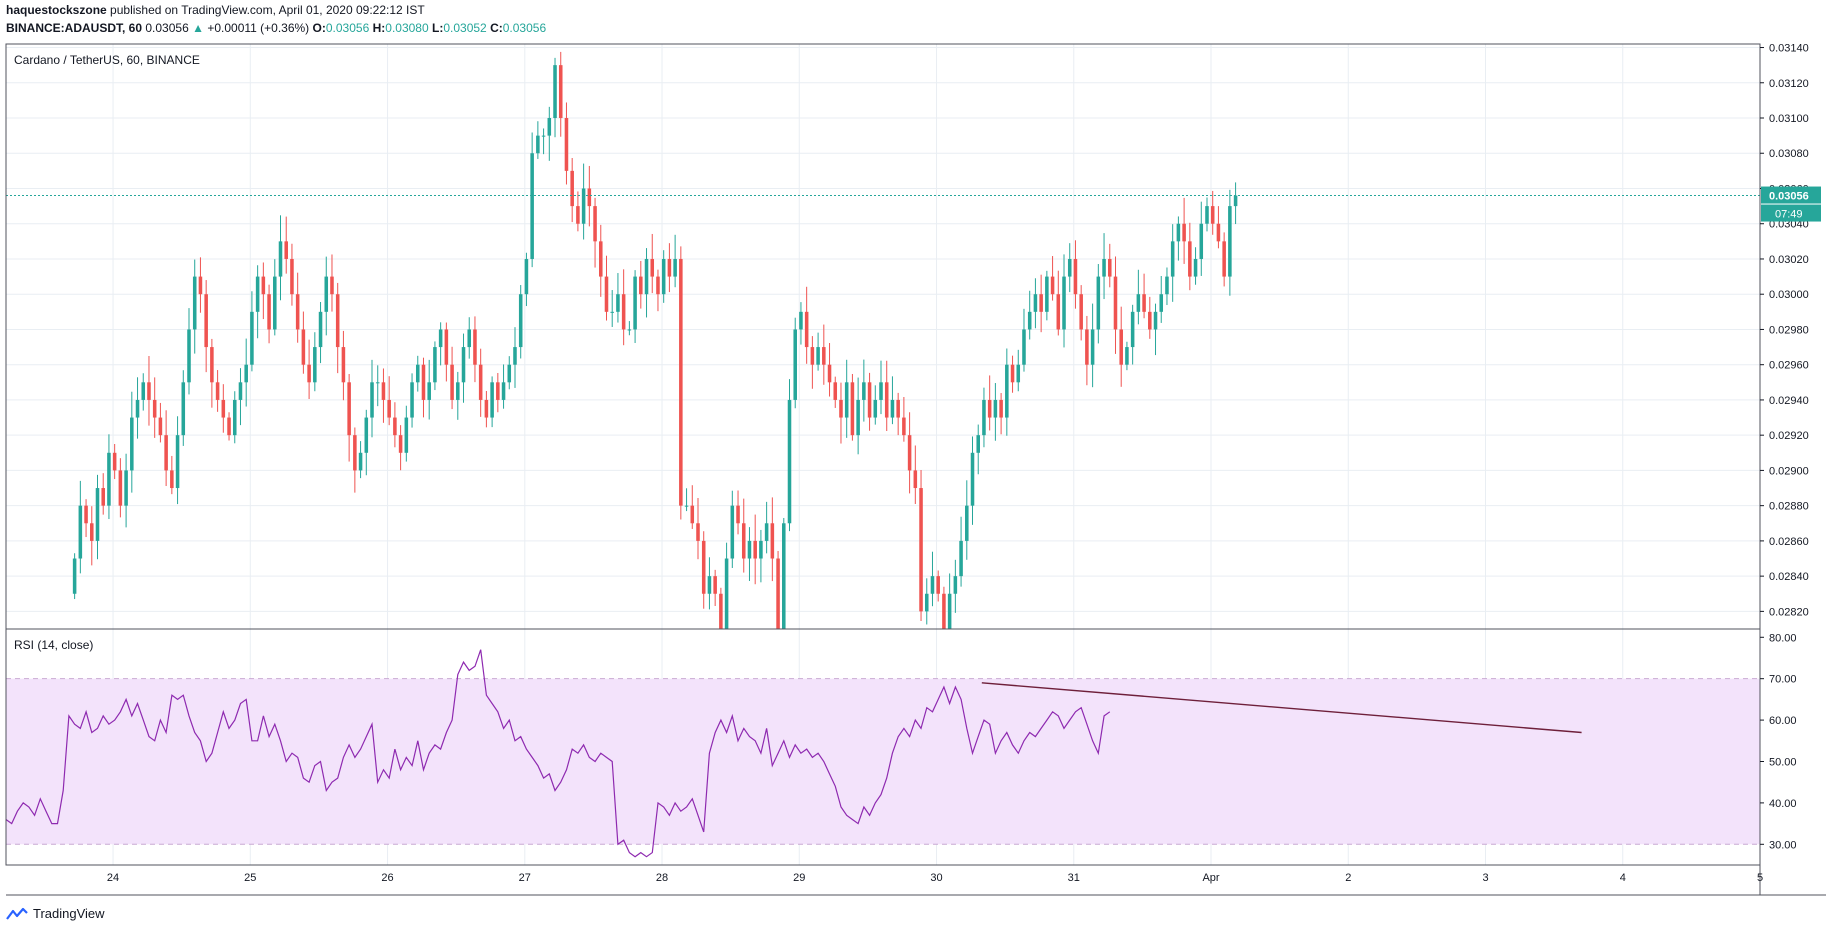  What do you see at coordinates (524, 28) in the screenshot?
I see `close-value: 0.03056` at bounding box center [524, 28].